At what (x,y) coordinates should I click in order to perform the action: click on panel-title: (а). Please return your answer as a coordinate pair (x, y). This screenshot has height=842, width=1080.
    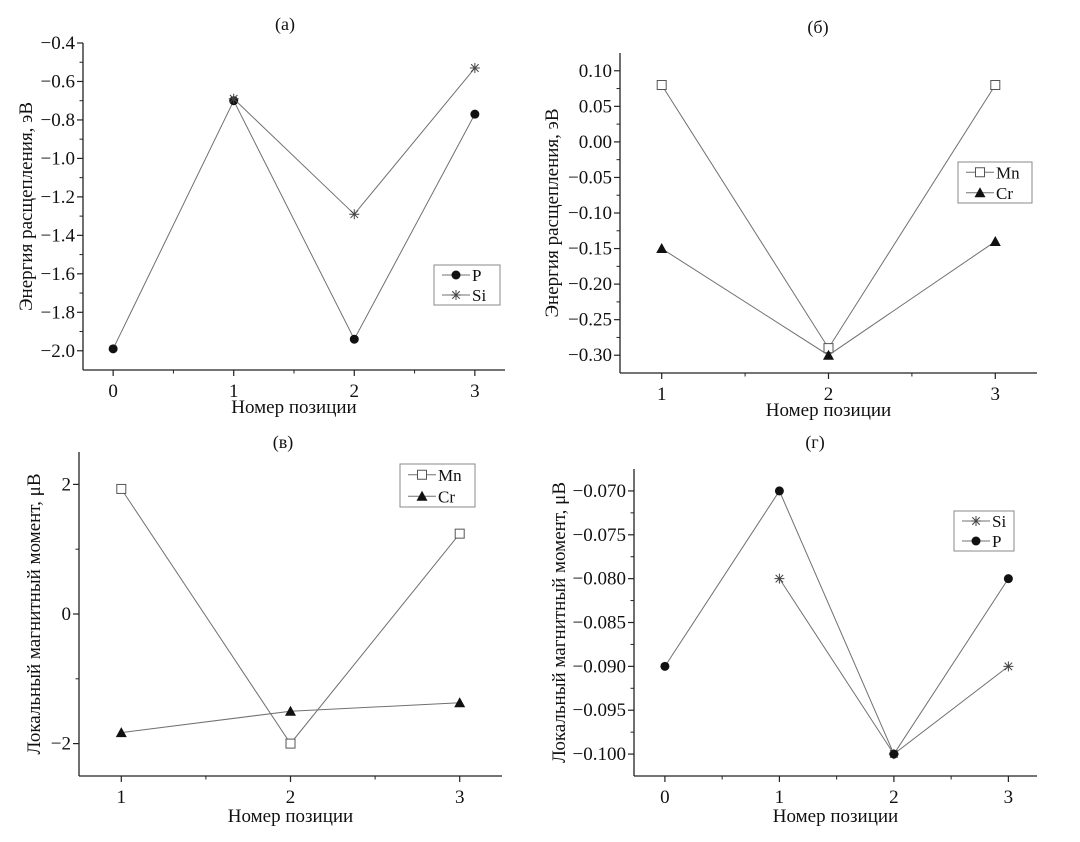
    Looking at the image, I should click on (285, 24).